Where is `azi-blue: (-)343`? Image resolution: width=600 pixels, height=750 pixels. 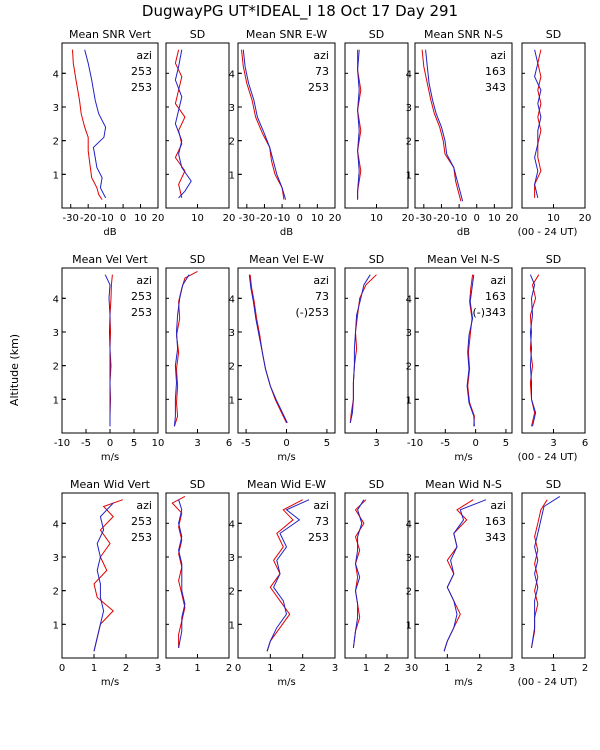 azi-blue: (-)343 is located at coordinates (489, 312).